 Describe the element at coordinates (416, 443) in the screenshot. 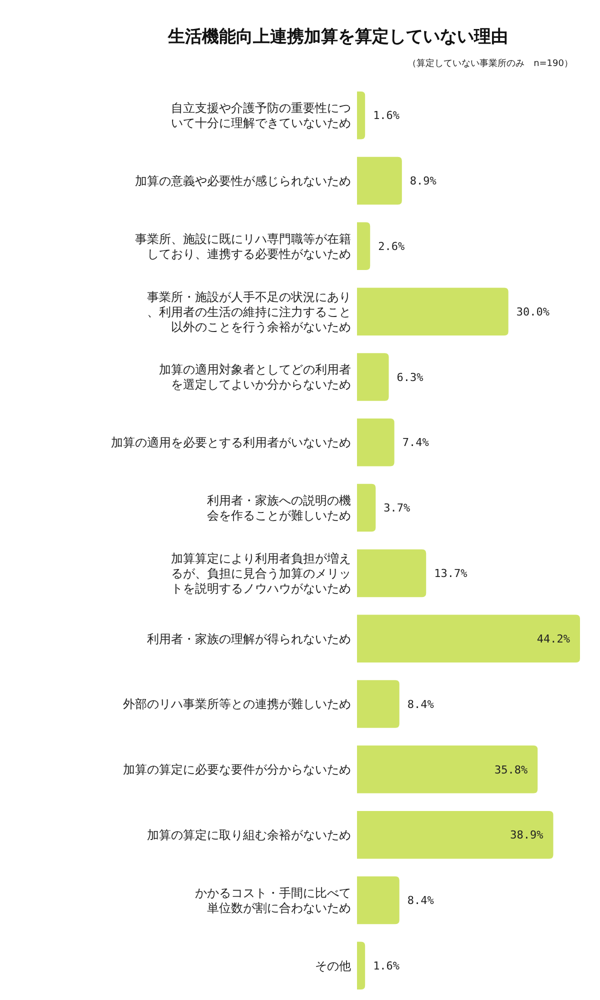

I see `data-label: 7.4%` at that location.